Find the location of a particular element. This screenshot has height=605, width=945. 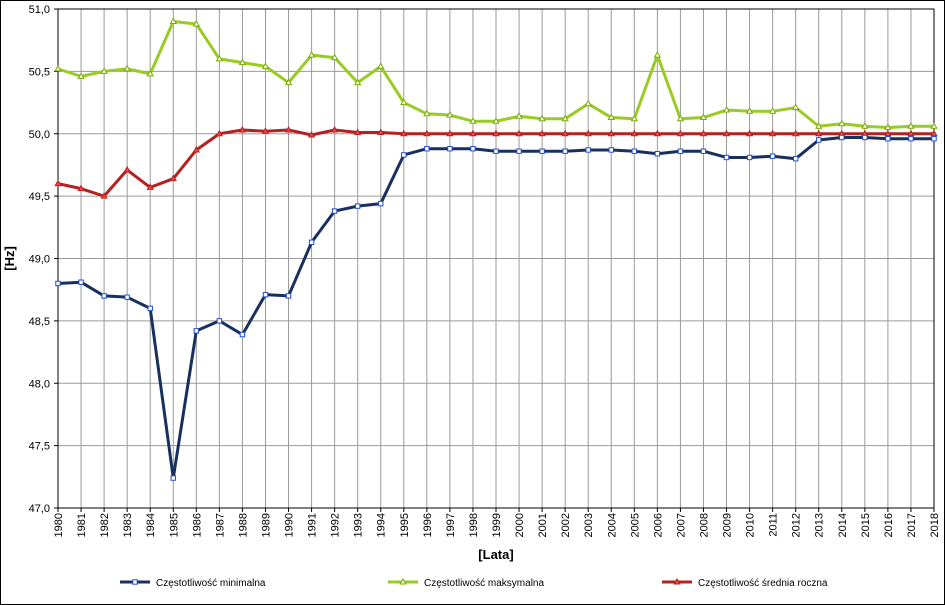

x-tick-label: 2008 is located at coordinates (704, 525).